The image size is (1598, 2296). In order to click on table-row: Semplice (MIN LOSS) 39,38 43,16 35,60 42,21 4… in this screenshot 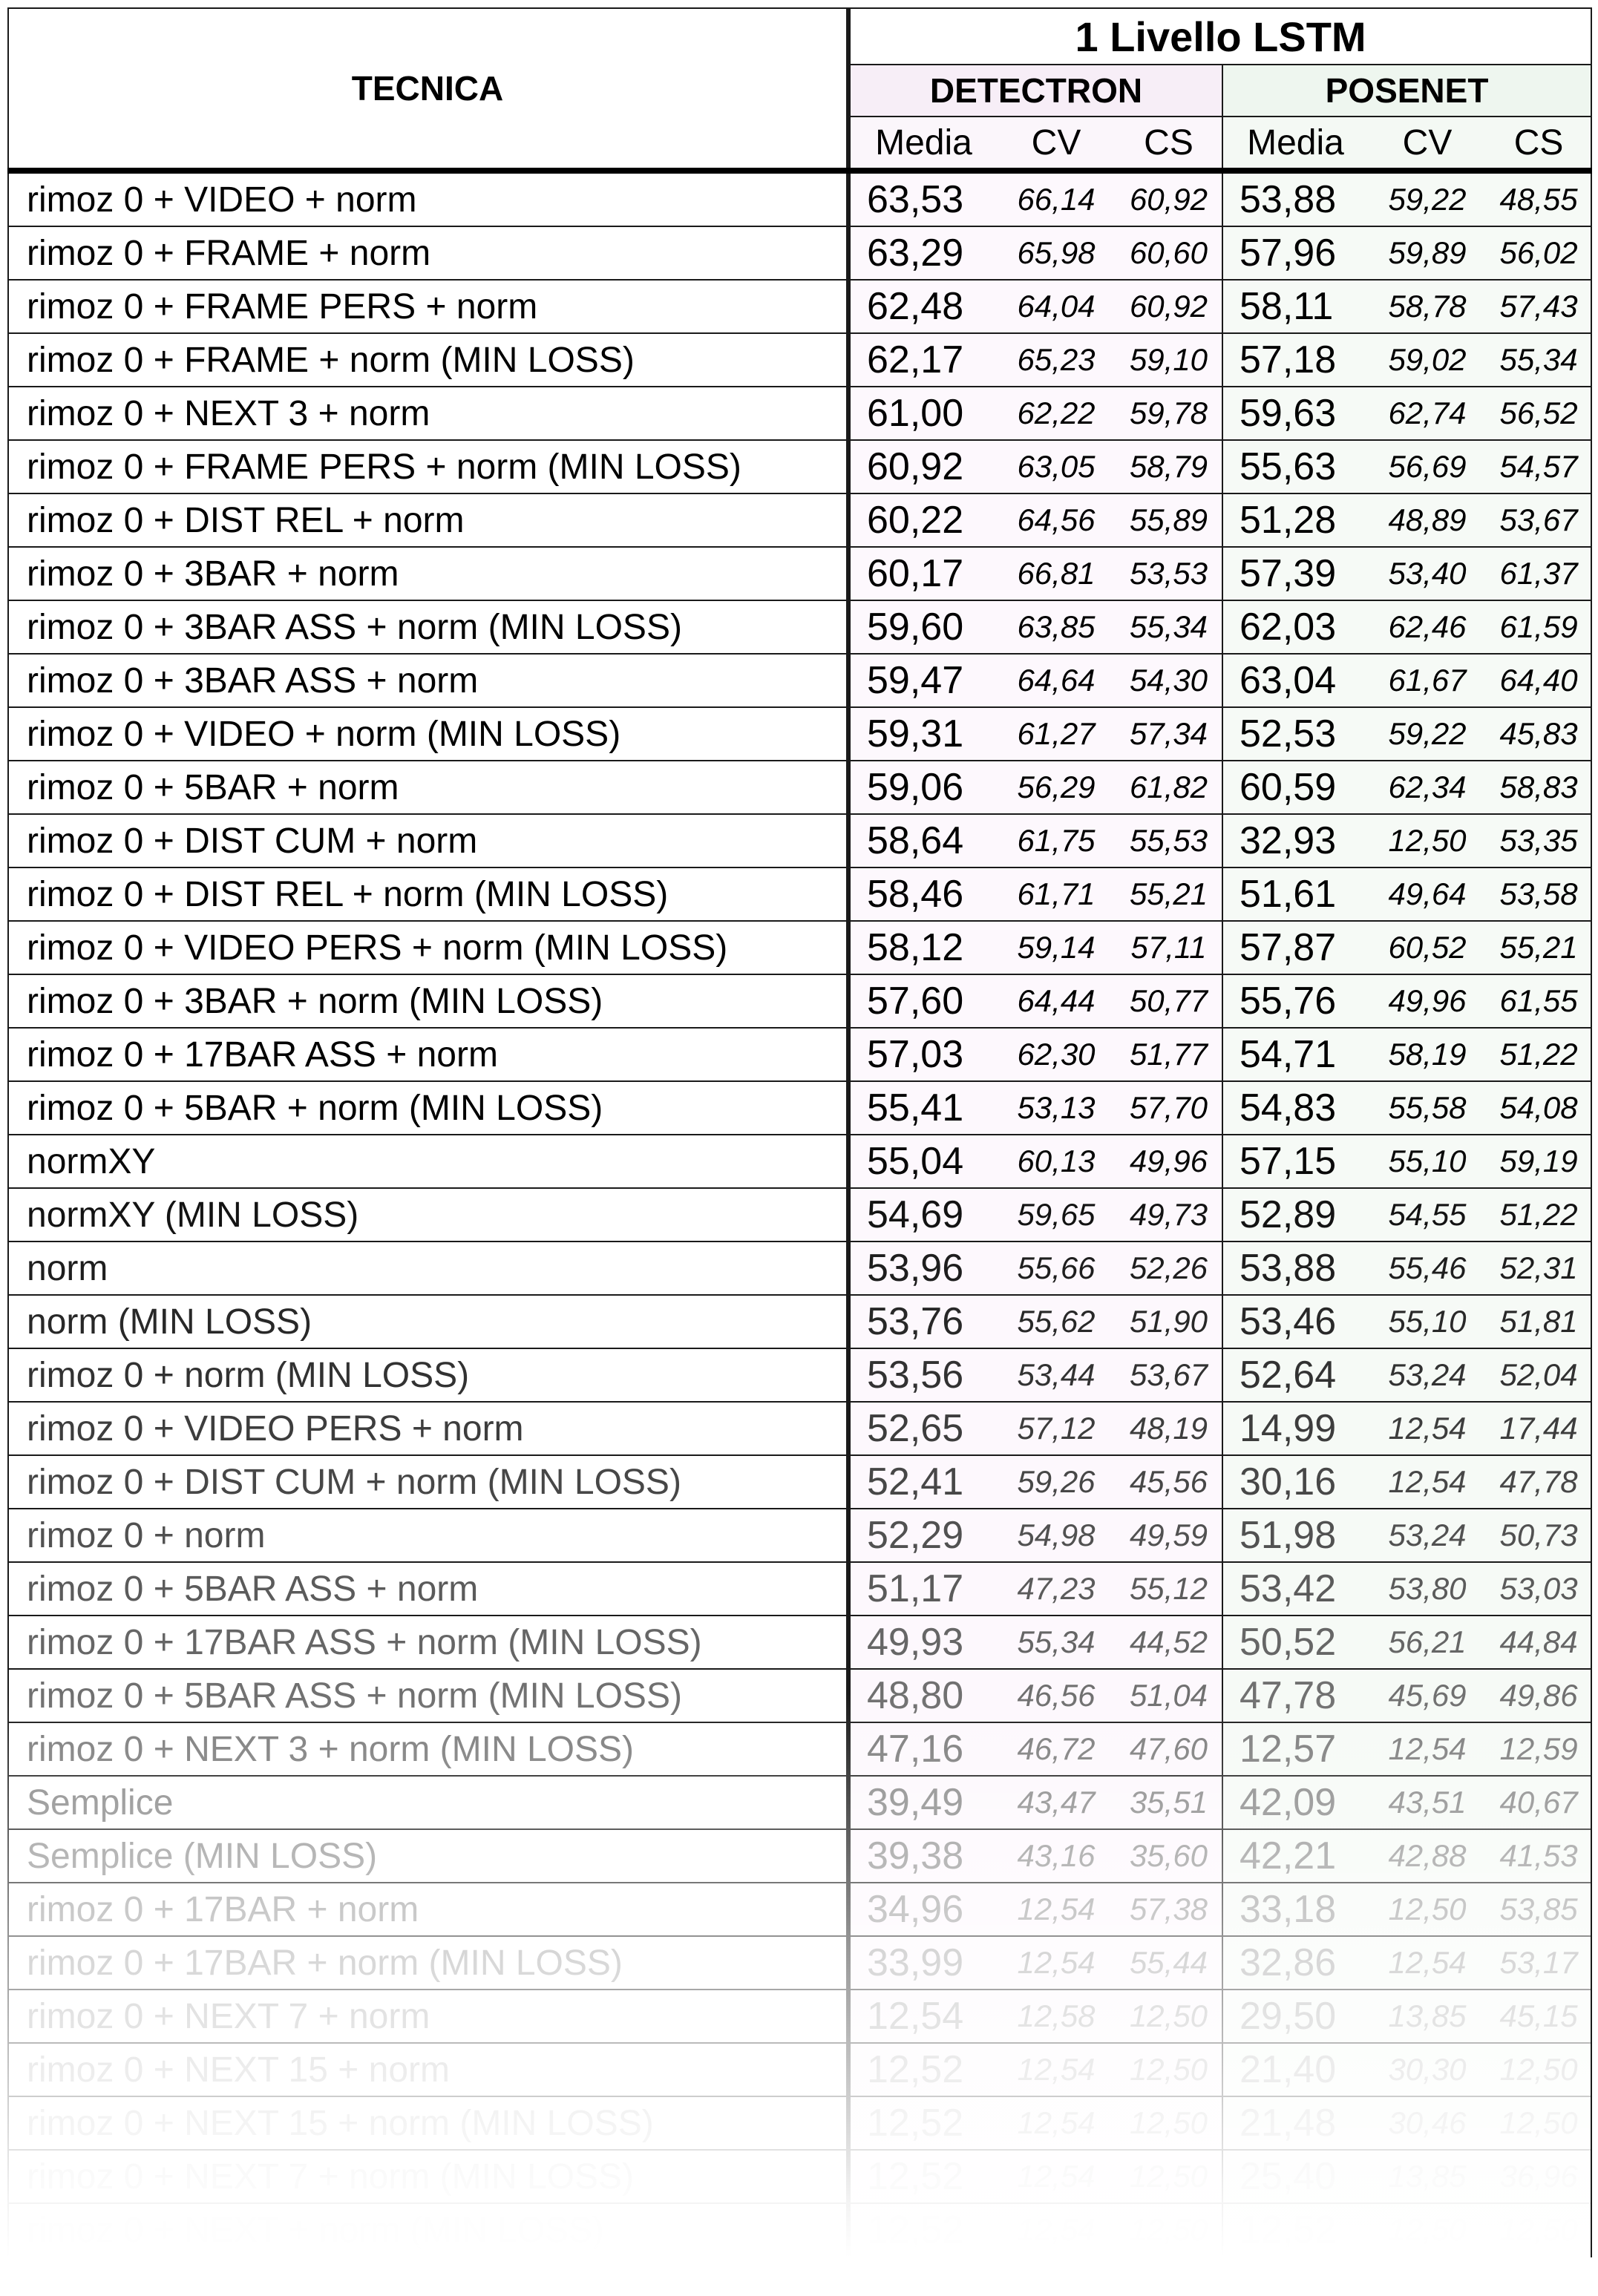, I will do `click(800, 1855)`.